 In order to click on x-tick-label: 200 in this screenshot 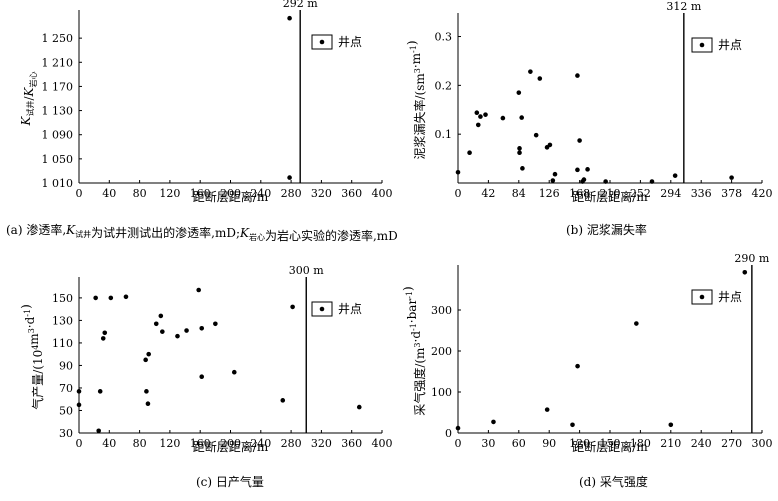, I will do `click(230, 443)`.